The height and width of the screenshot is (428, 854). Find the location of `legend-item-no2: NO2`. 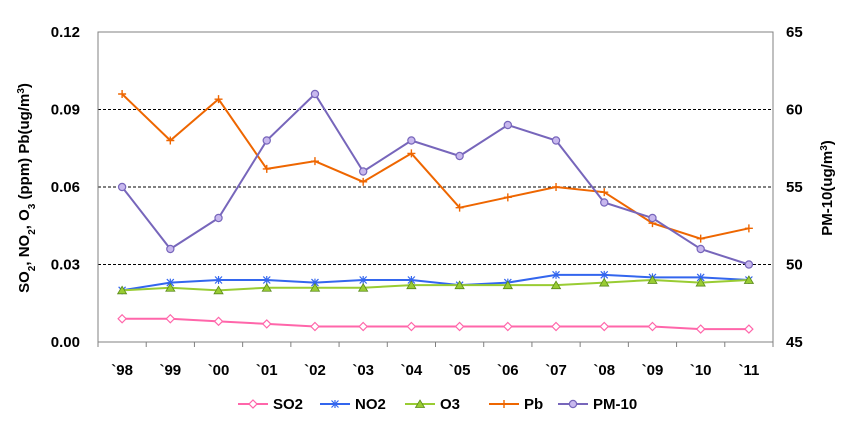

legend-item-no2: NO2 is located at coordinates (353, 404).